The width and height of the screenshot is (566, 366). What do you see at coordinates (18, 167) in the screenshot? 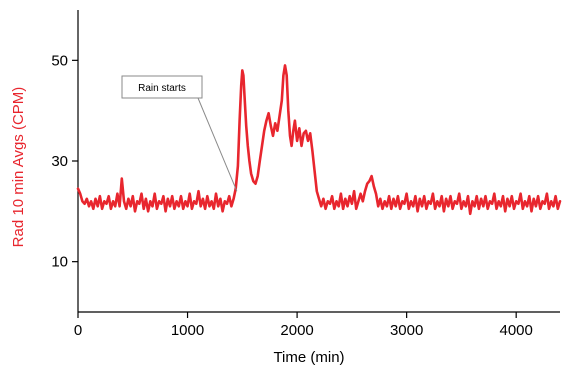
I see `y-axis-label: Rad 10 min Avgs (CPM)` at bounding box center [18, 167].